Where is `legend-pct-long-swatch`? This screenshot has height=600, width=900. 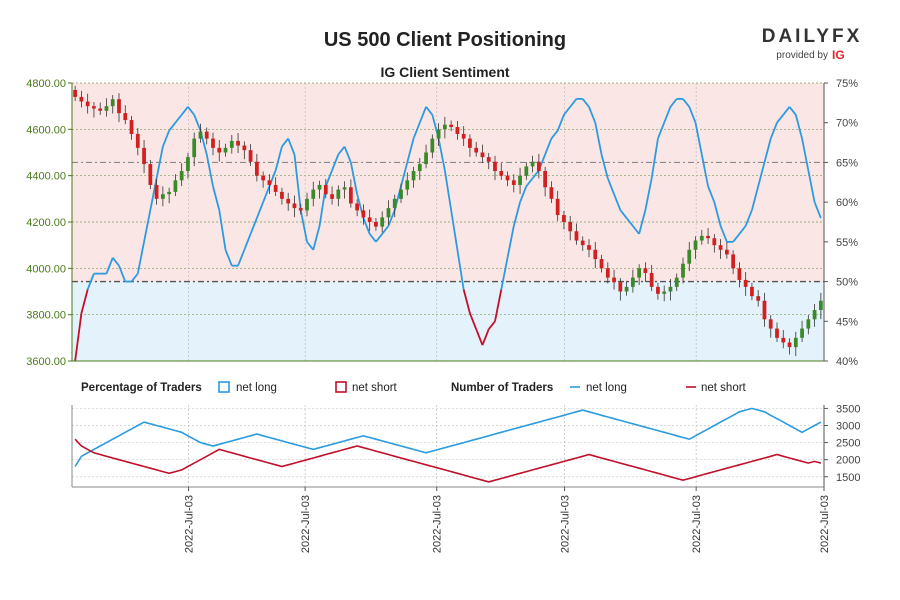 legend-pct-long-swatch is located at coordinates (224, 387).